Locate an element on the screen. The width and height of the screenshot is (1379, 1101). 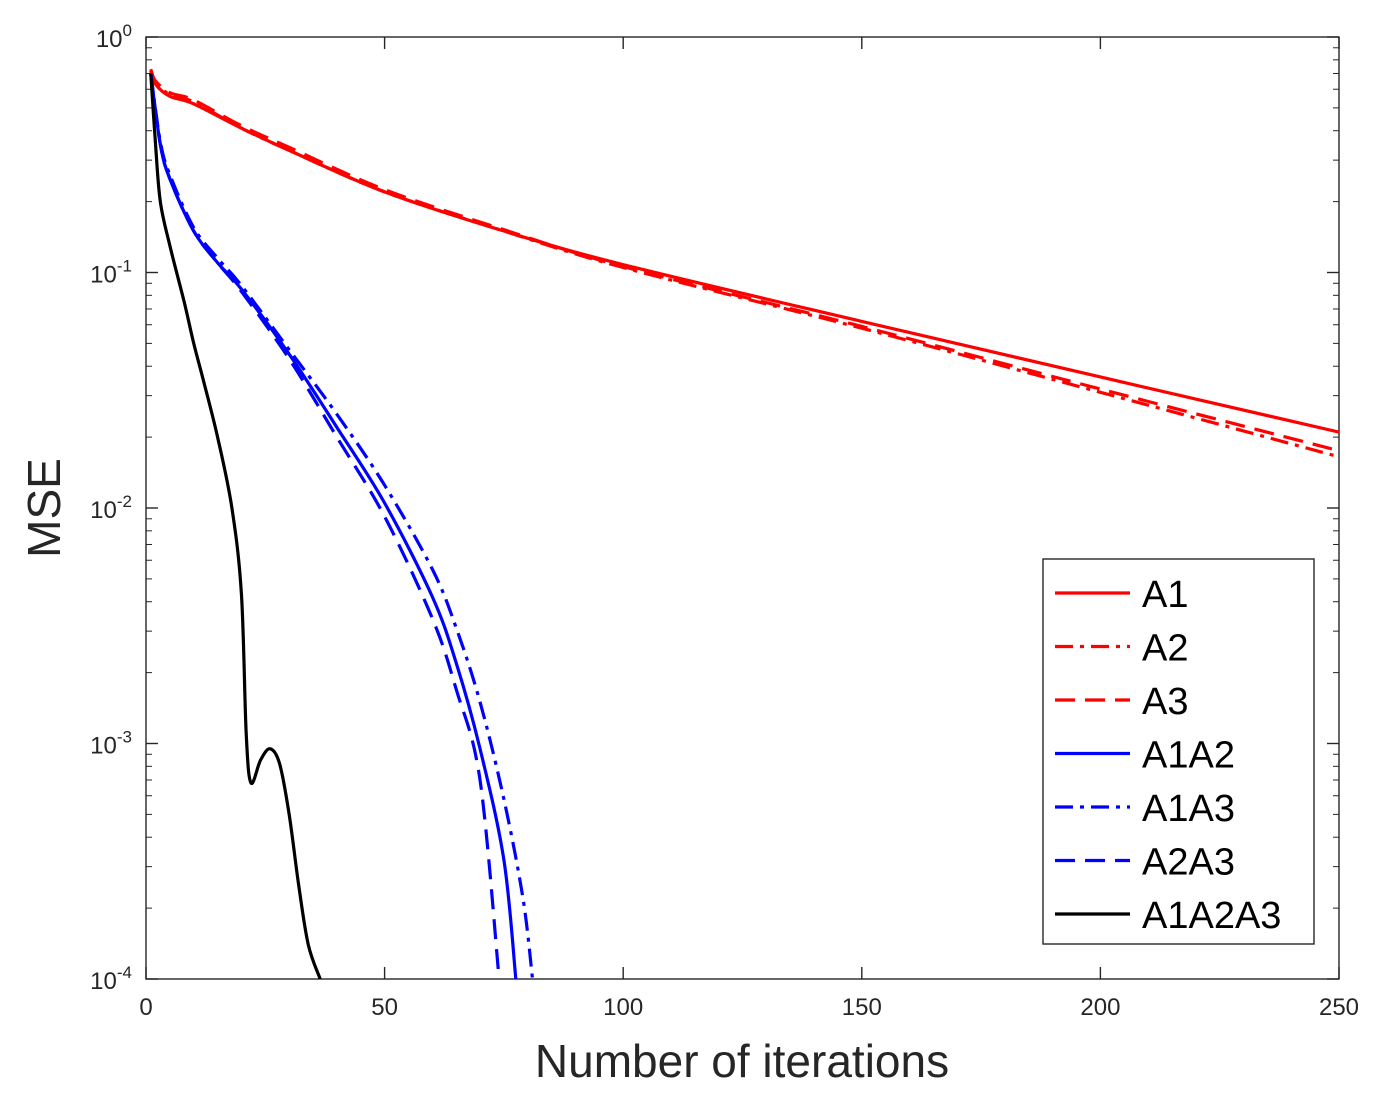
legend-label-a1a3: A1A3 is located at coordinates (1188, 809).